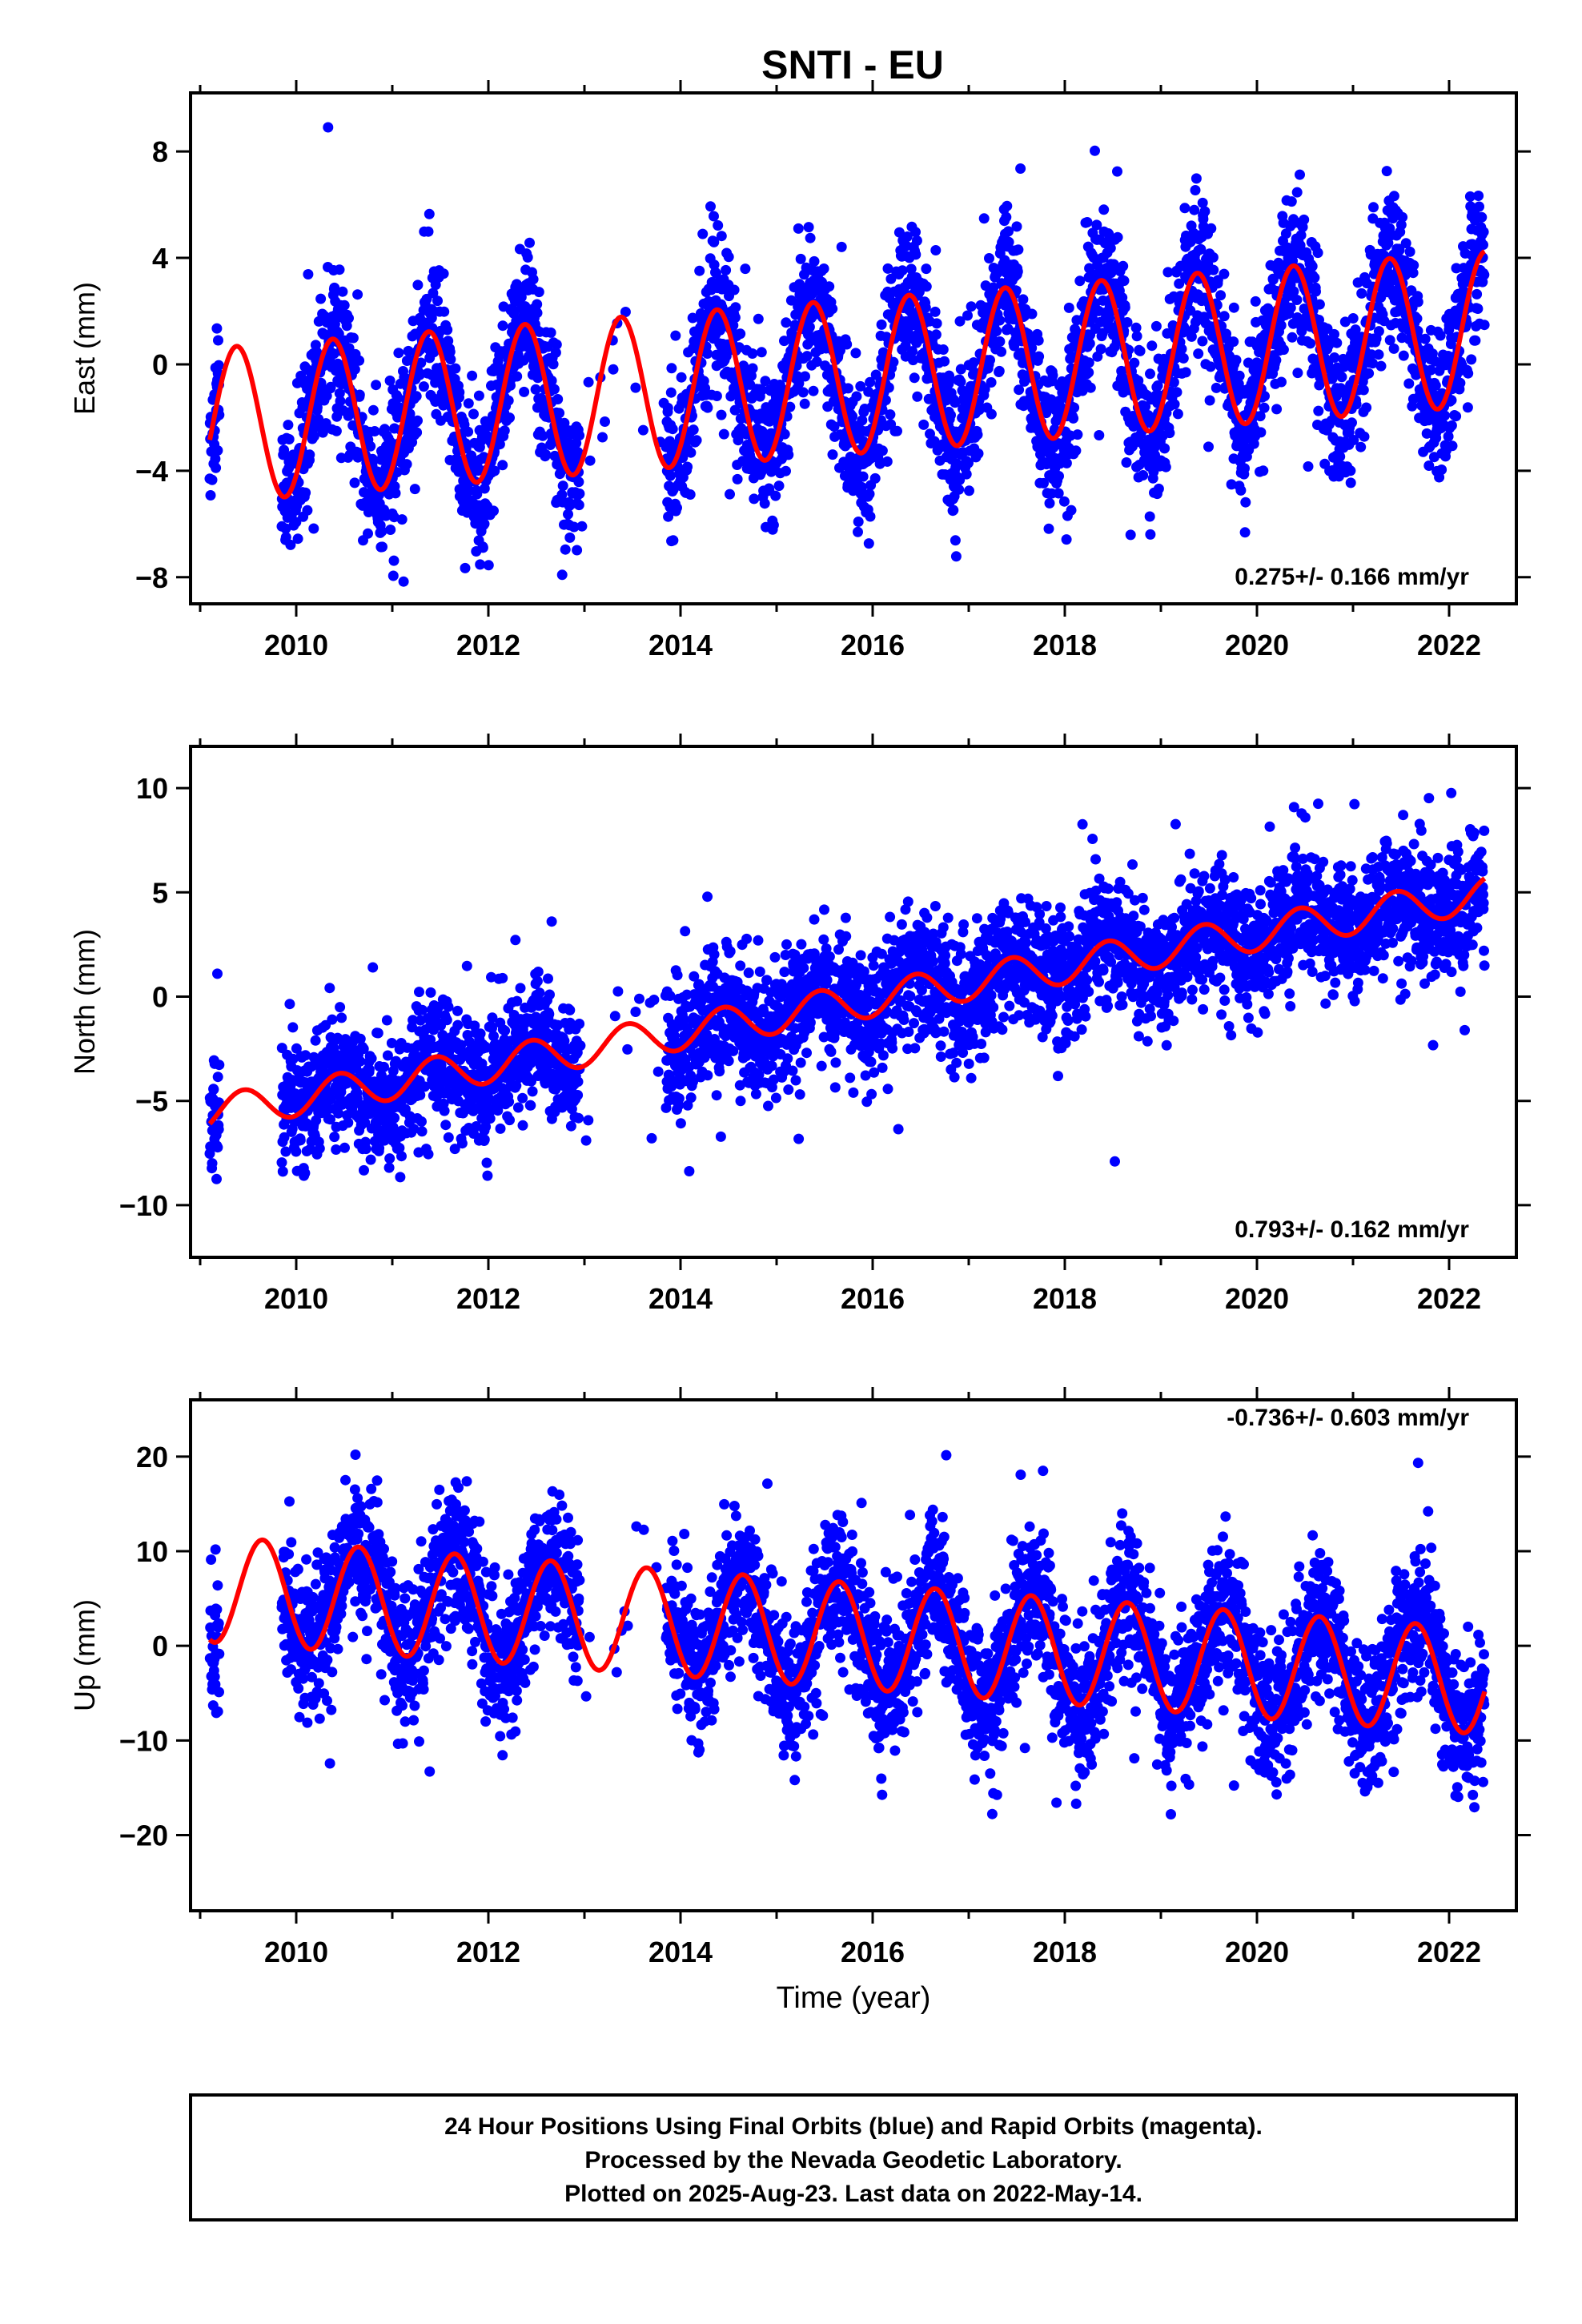 The height and width of the screenshot is (2324, 1582). What do you see at coordinates (160, 151) in the screenshot?
I see `y-tick-label: 8` at bounding box center [160, 151].